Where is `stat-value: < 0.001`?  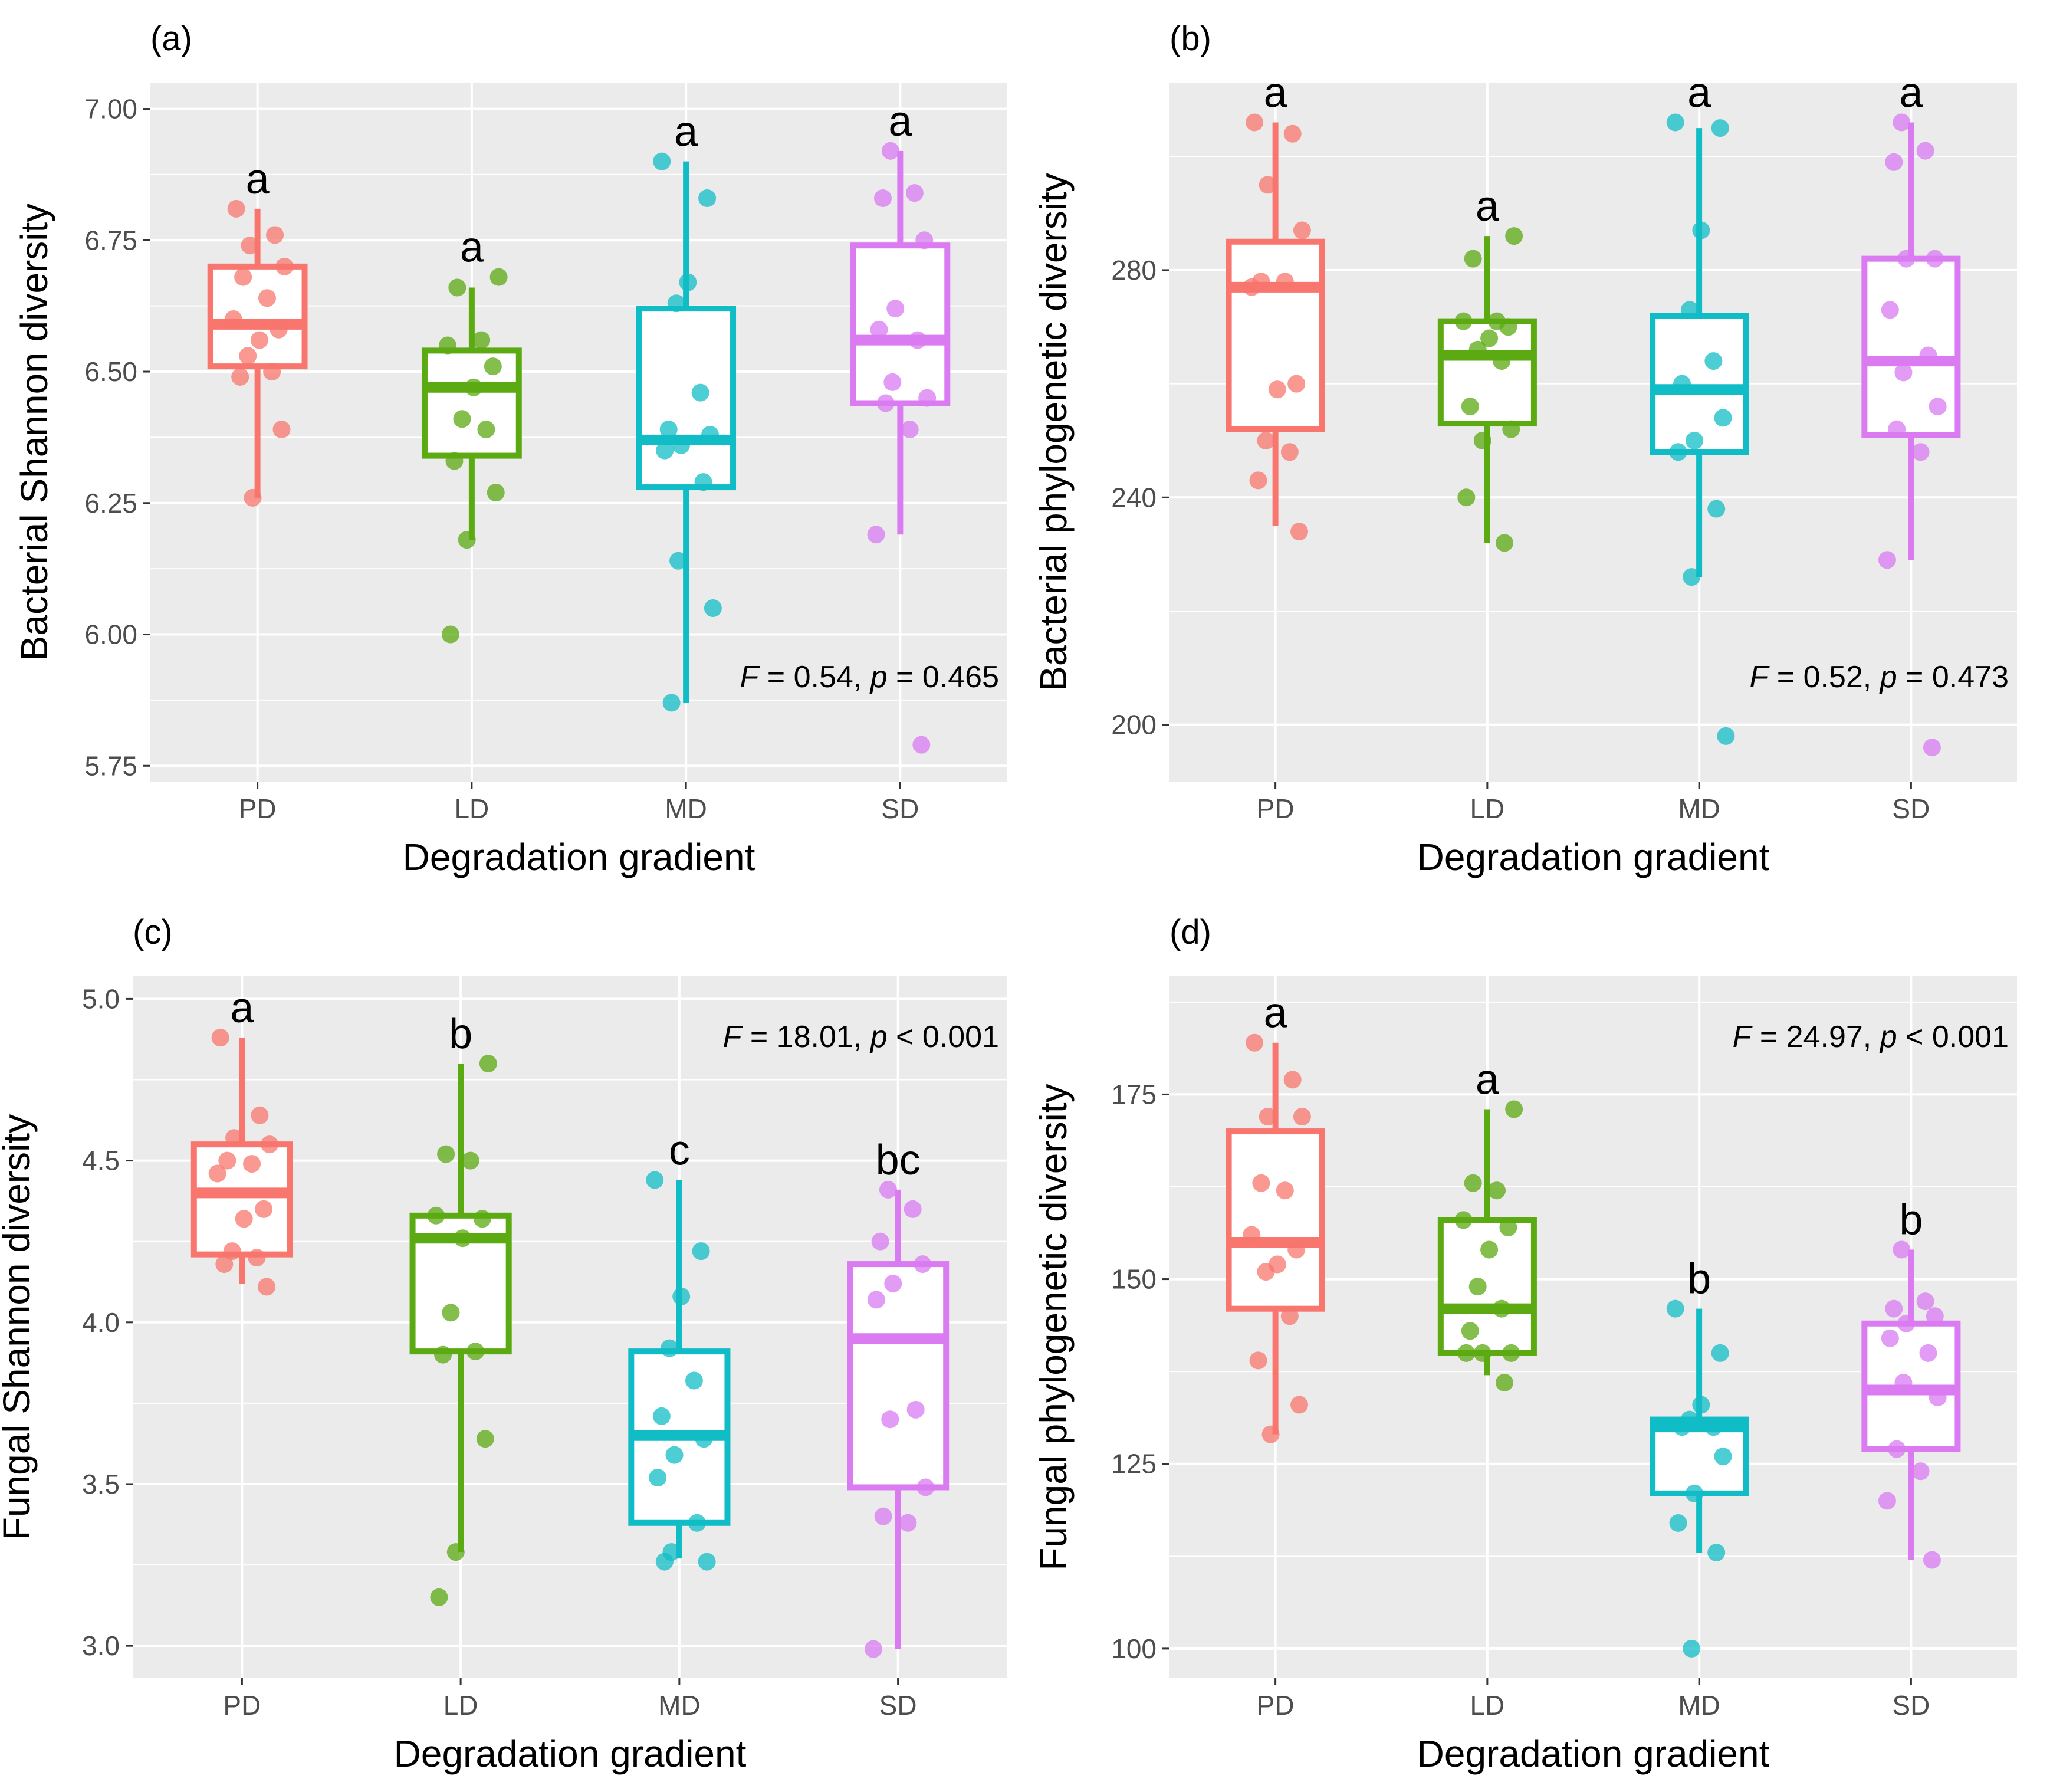
stat-value: < 0.001 is located at coordinates (1953, 1037).